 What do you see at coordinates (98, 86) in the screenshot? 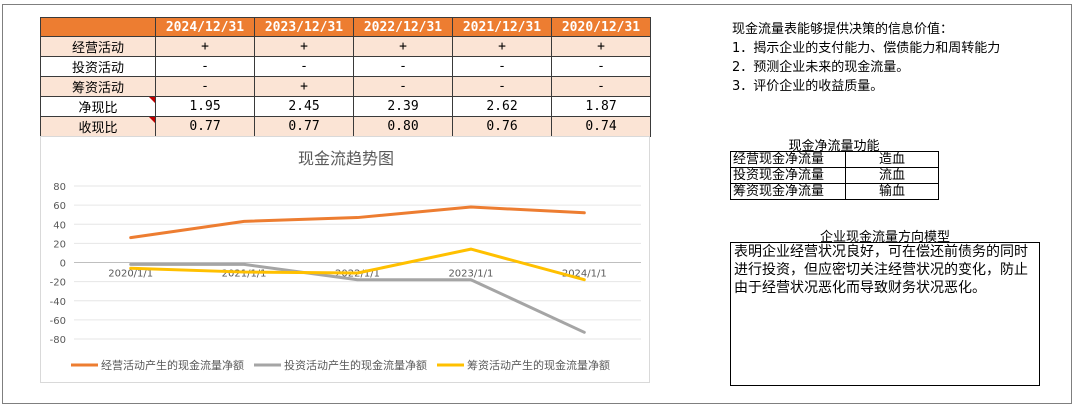
I see `row-label: 筹资活动` at bounding box center [98, 86].